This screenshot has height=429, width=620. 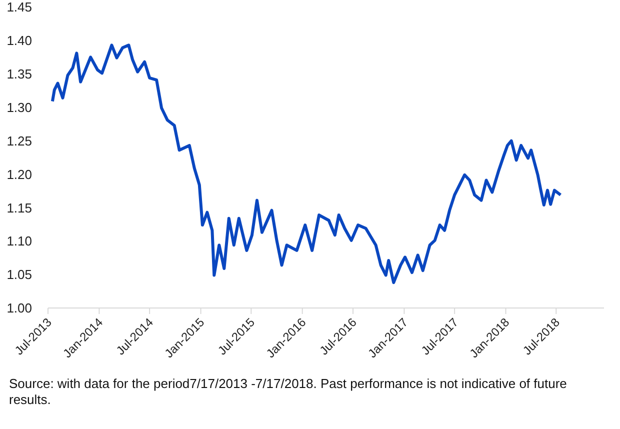 What do you see at coordinates (19, 274) in the screenshot?
I see `y-tick-label: 1.05` at bounding box center [19, 274].